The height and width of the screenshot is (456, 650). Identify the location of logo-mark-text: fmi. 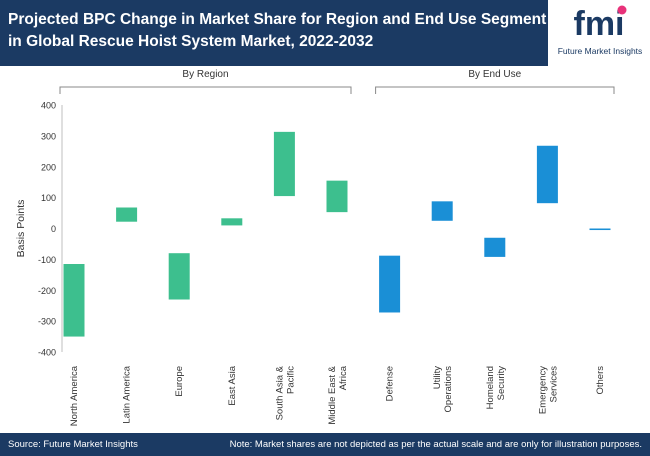
(599, 24).